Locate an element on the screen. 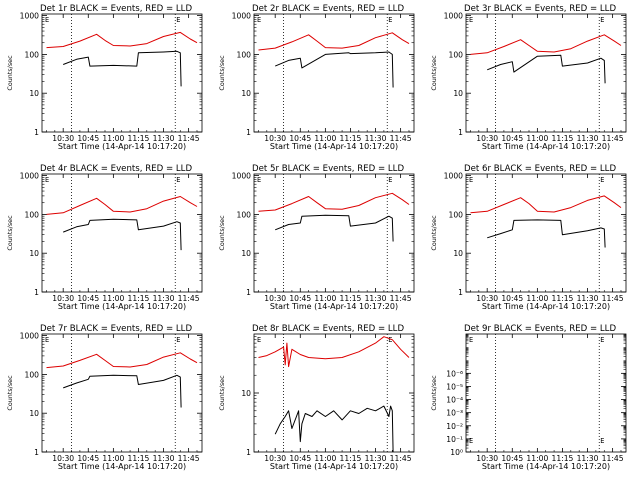  panel-title: Det 2r BLACK = Events, RED = LLD is located at coordinates (328, 9).